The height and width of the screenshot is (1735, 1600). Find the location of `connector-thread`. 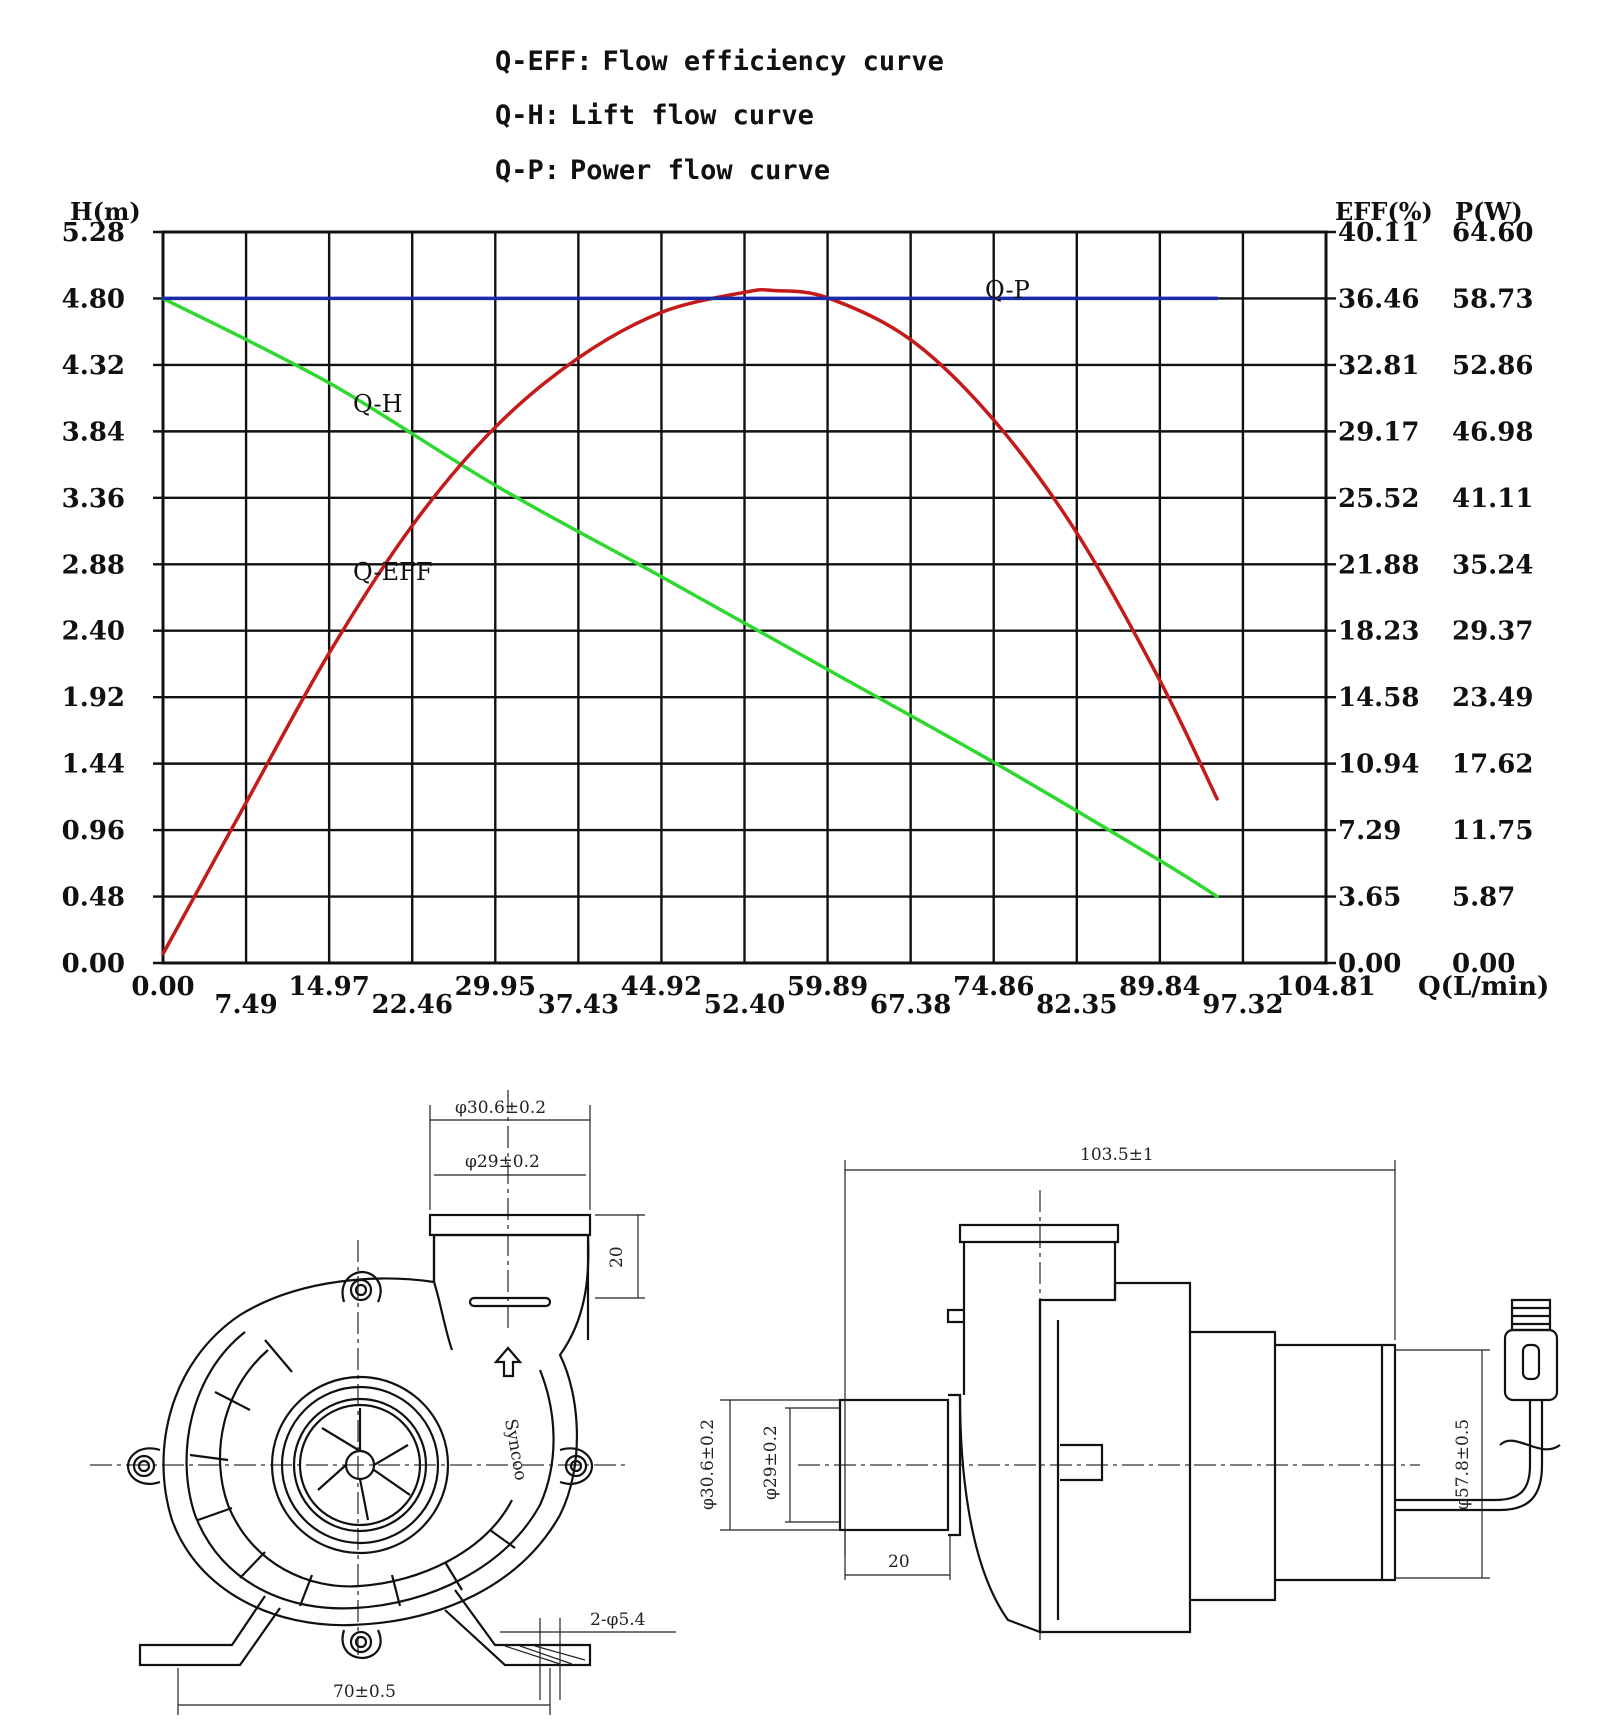

connector-thread is located at coordinates (1531, 1315).